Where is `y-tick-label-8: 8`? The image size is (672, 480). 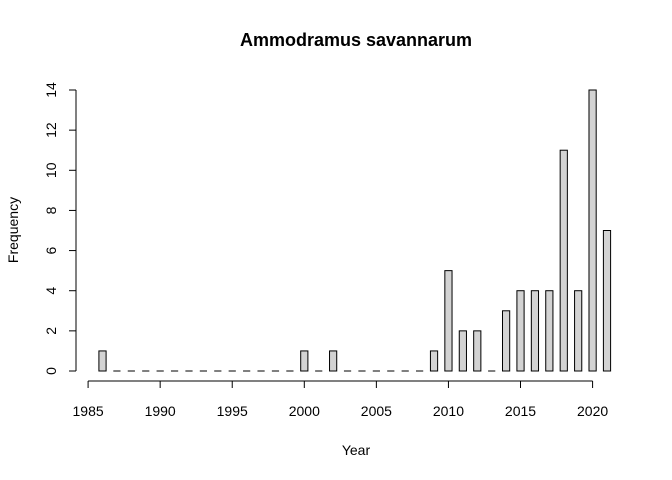 y-tick-label-8: 8 is located at coordinates (51, 210).